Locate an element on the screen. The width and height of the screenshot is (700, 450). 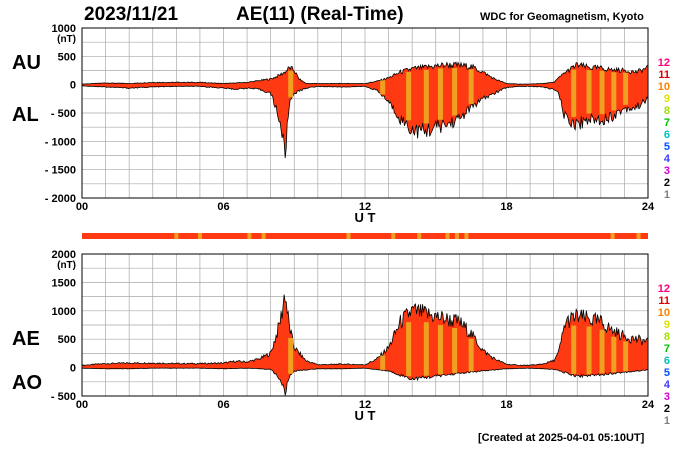
ae-ao-ytick-label: - 500 is located at coordinates (63, 397).